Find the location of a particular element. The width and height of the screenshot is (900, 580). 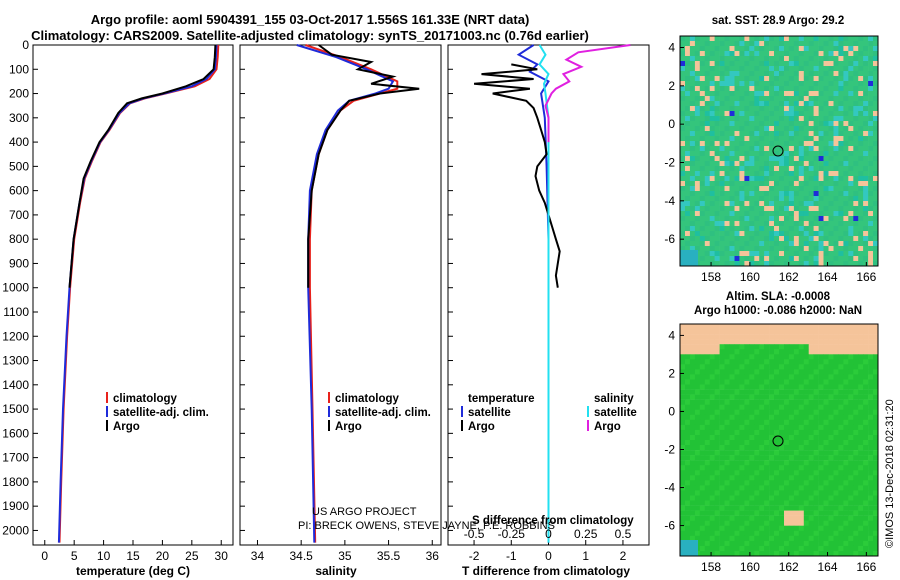

map-lat-label: -4 is located at coordinates (669, 488).